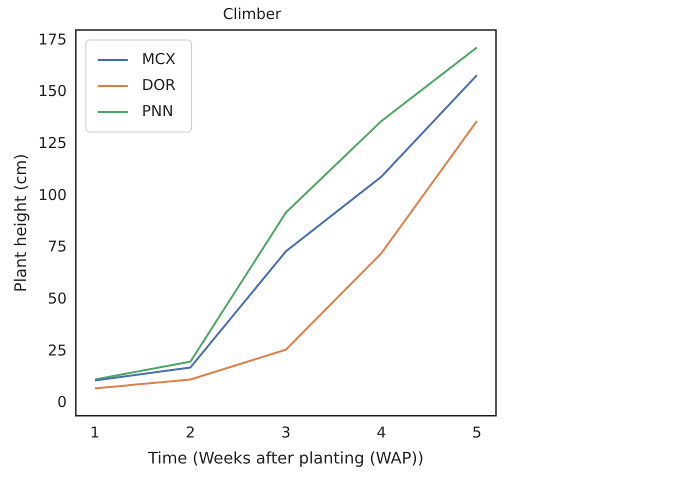 The image size is (676, 477). Describe the element at coordinates (477, 433) in the screenshot. I see `x-tick-label: 5` at that location.